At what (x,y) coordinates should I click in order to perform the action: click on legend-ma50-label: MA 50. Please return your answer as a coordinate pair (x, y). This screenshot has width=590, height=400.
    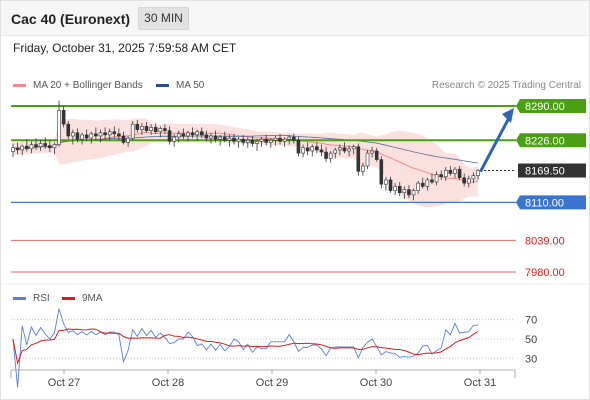
    Looking at the image, I should click on (190, 85).